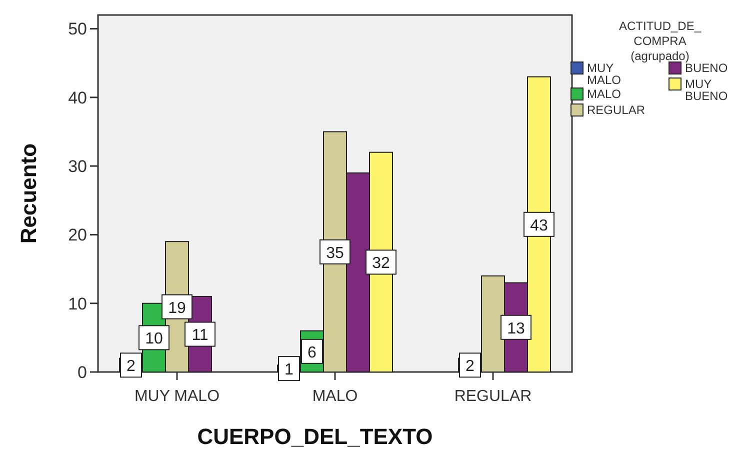  I want to click on x-axis-title: CUERPO_DEL_TEXTO, so click(315, 436).